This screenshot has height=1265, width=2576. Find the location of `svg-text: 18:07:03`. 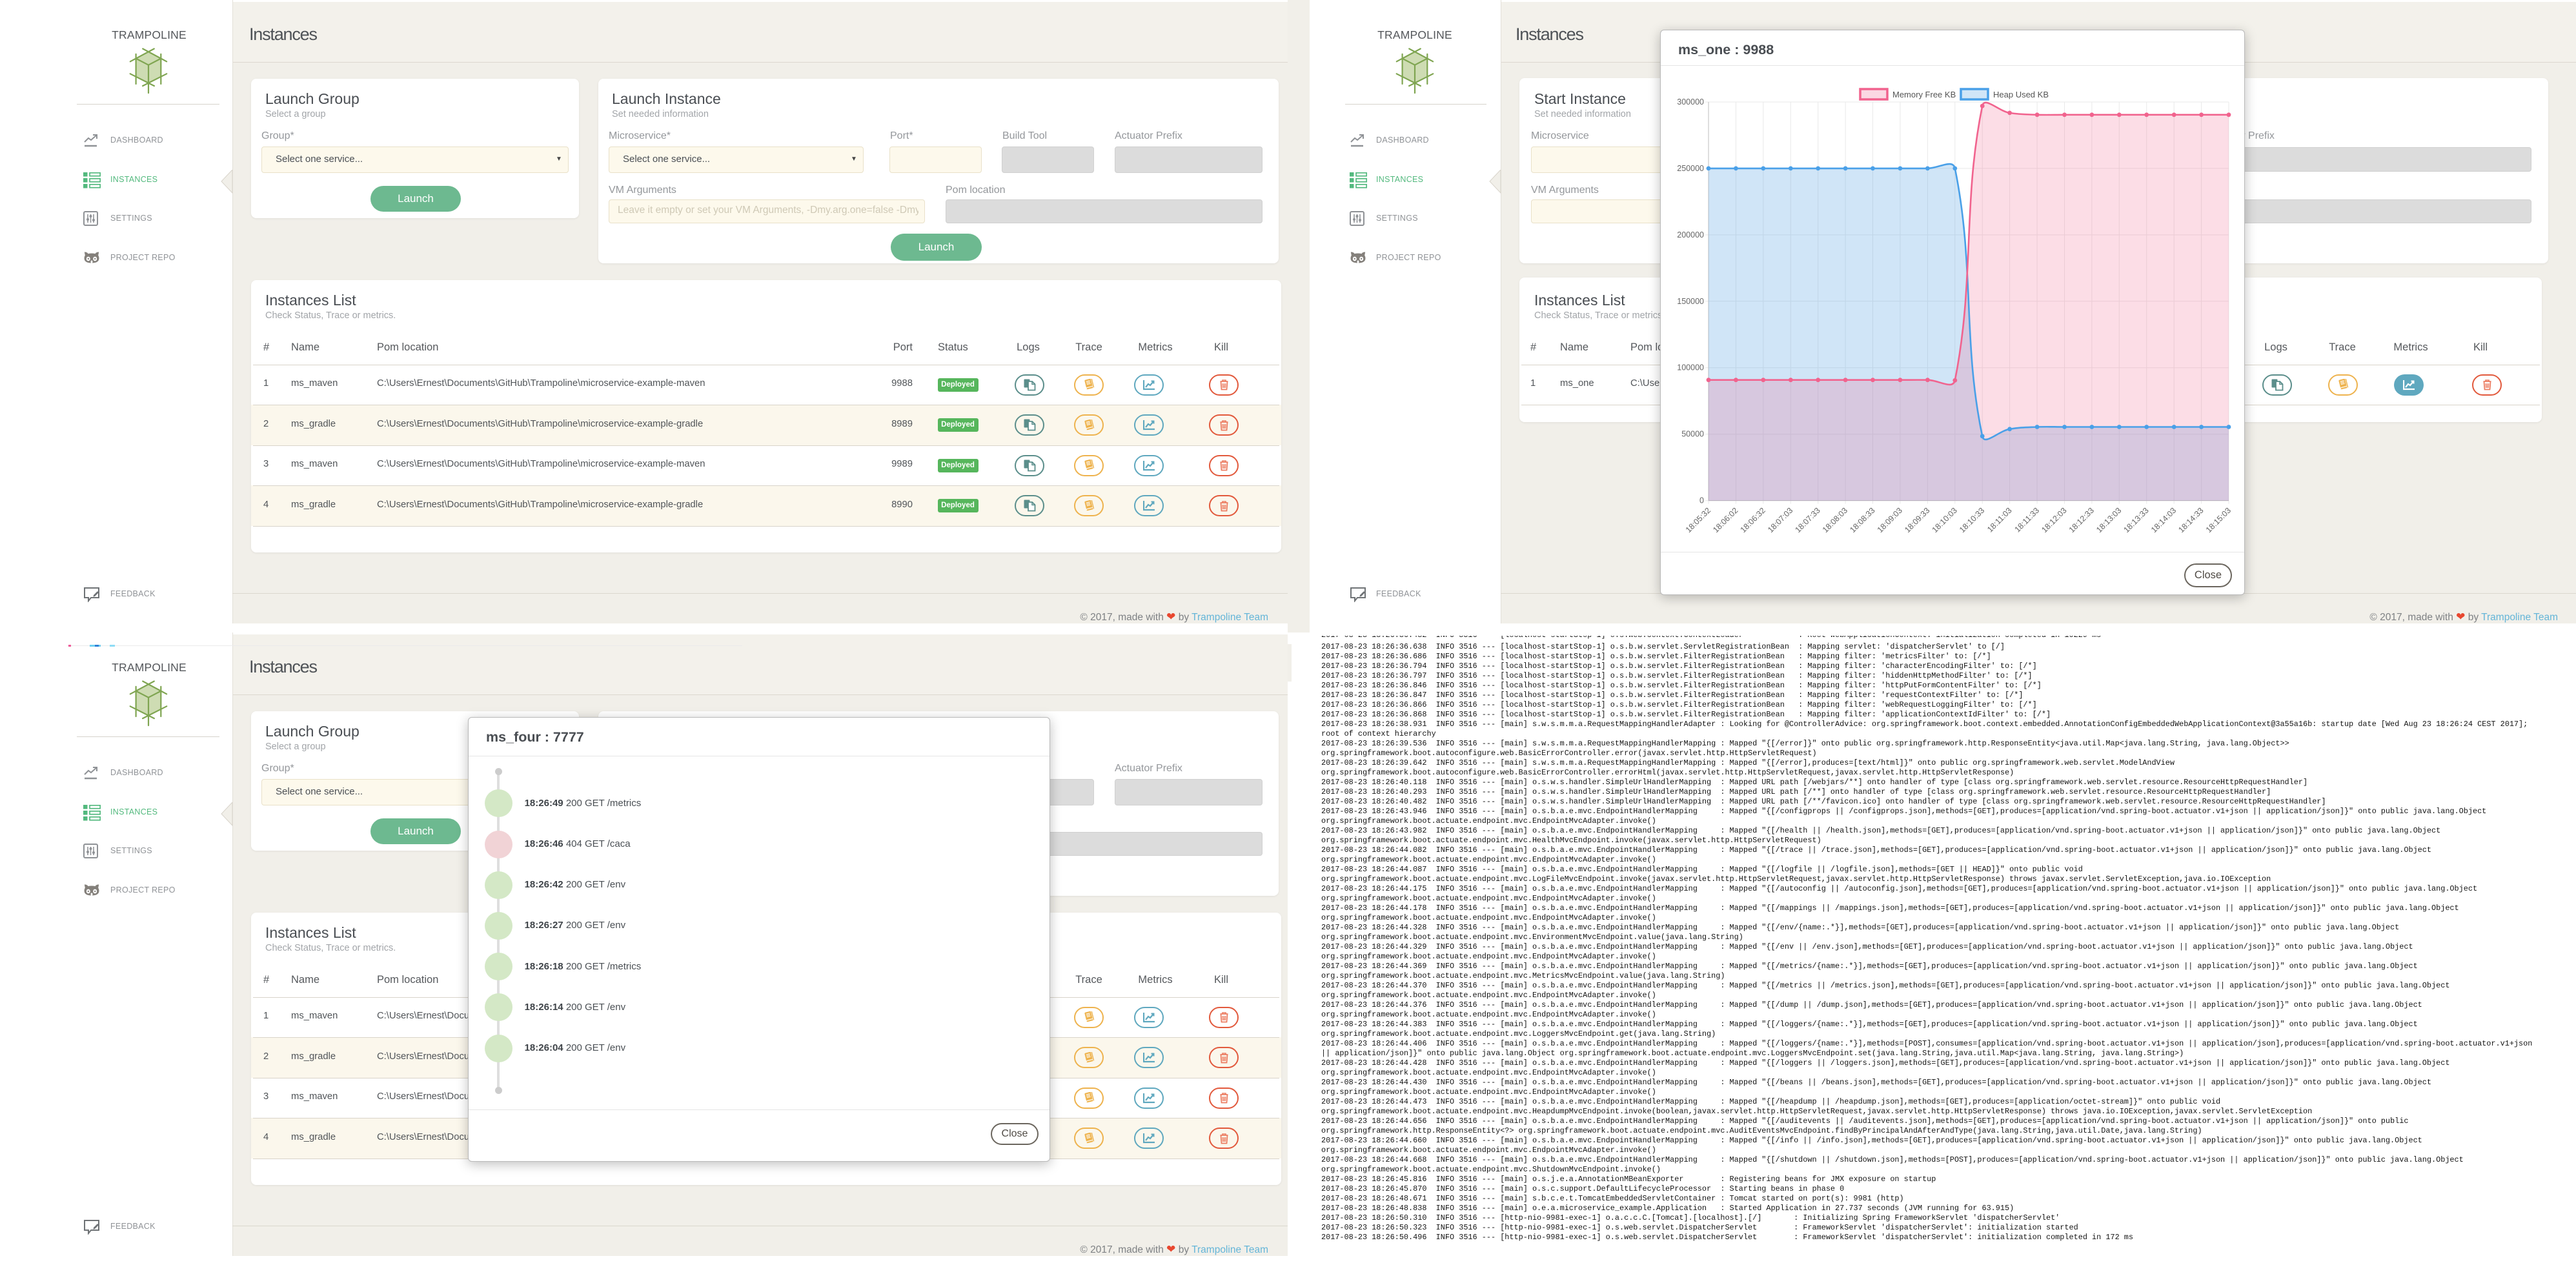

svg-text: 18:07:03 is located at coordinates (1780, 520).